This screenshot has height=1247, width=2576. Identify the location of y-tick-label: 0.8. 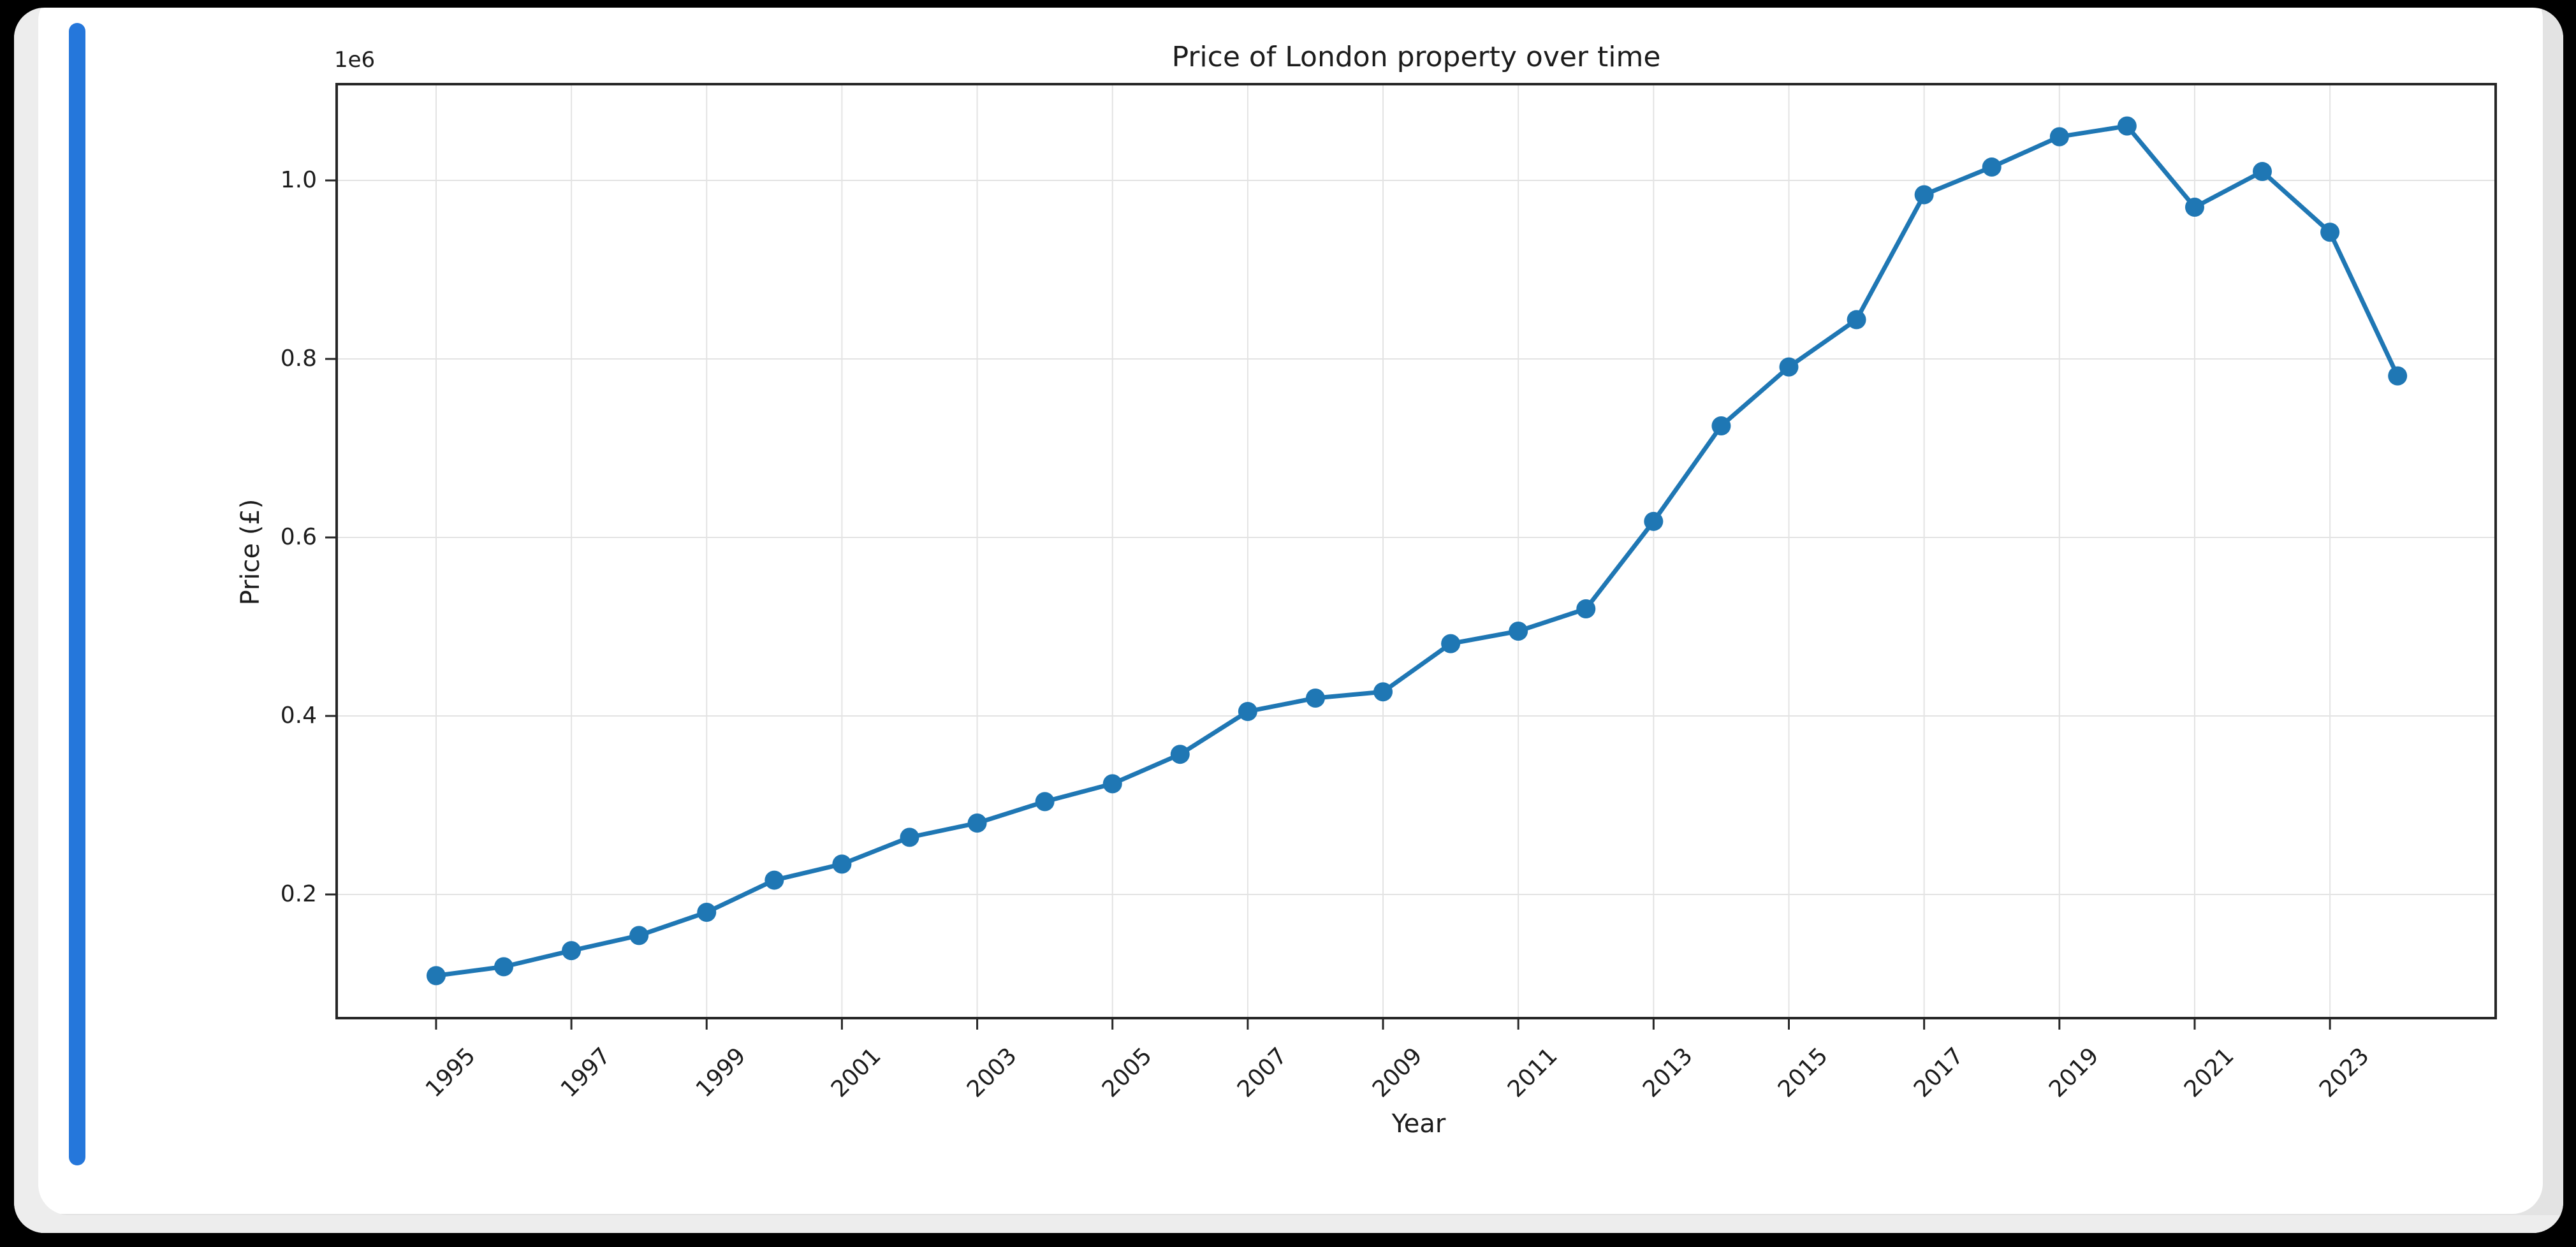
(298, 359).